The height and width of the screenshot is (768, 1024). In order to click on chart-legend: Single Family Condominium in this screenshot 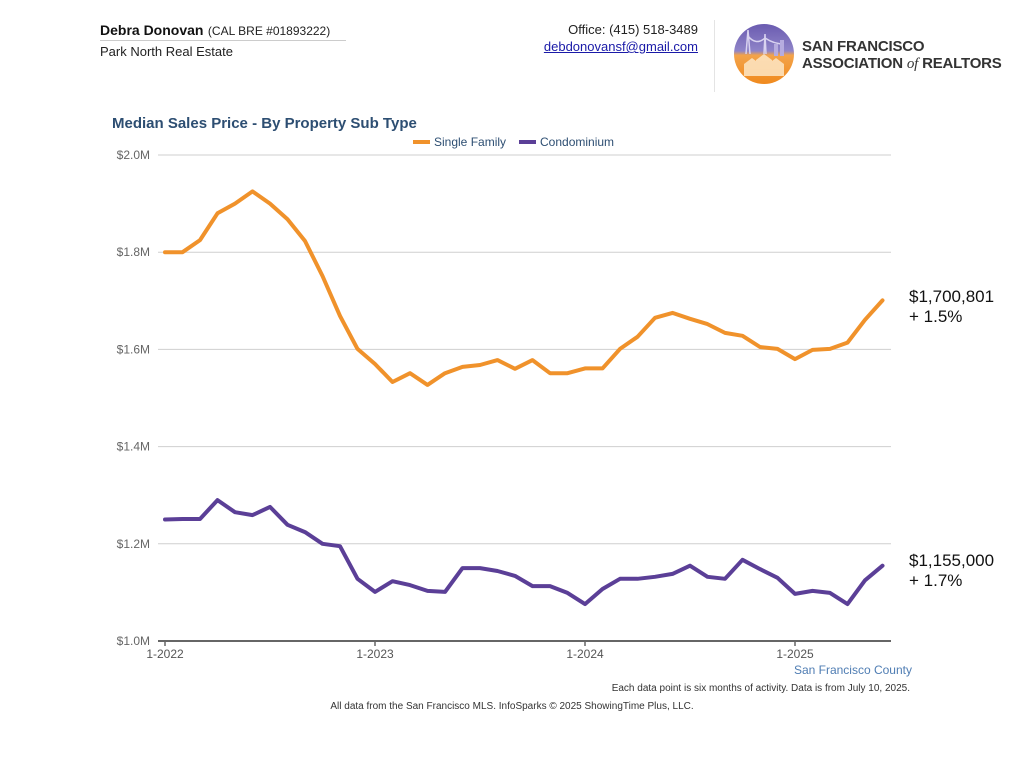, I will do `click(513, 142)`.